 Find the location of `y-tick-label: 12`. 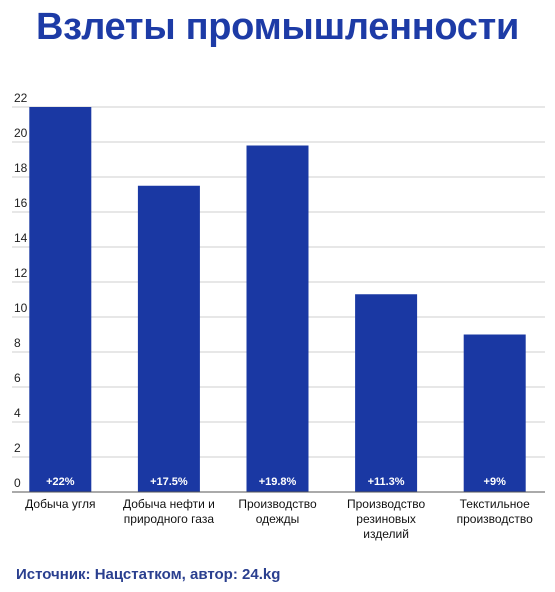

y-tick-label: 12 is located at coordinates (21, 273).